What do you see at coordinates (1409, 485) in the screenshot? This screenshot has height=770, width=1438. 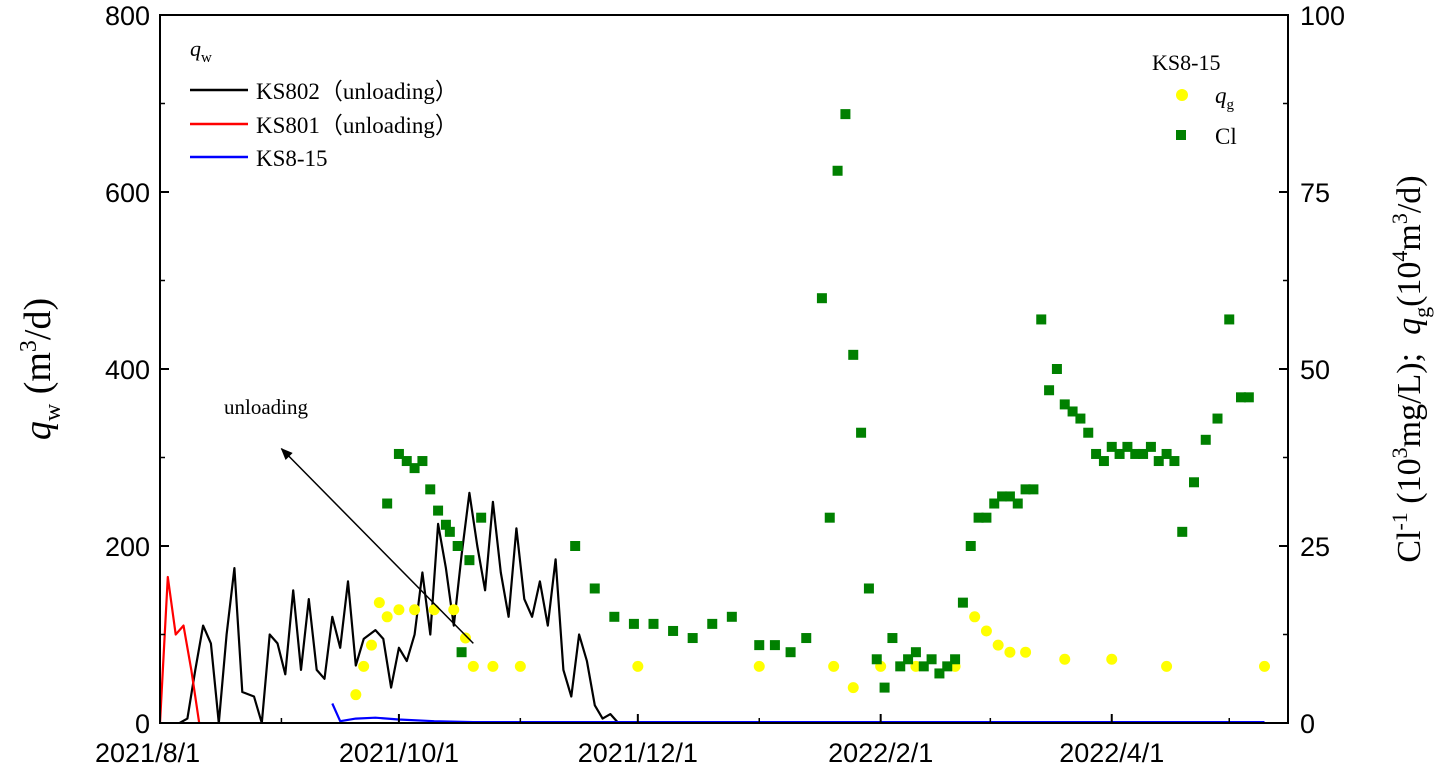 I see `y-right-label-a-mid: (10` at bounding box center [1409, 485].